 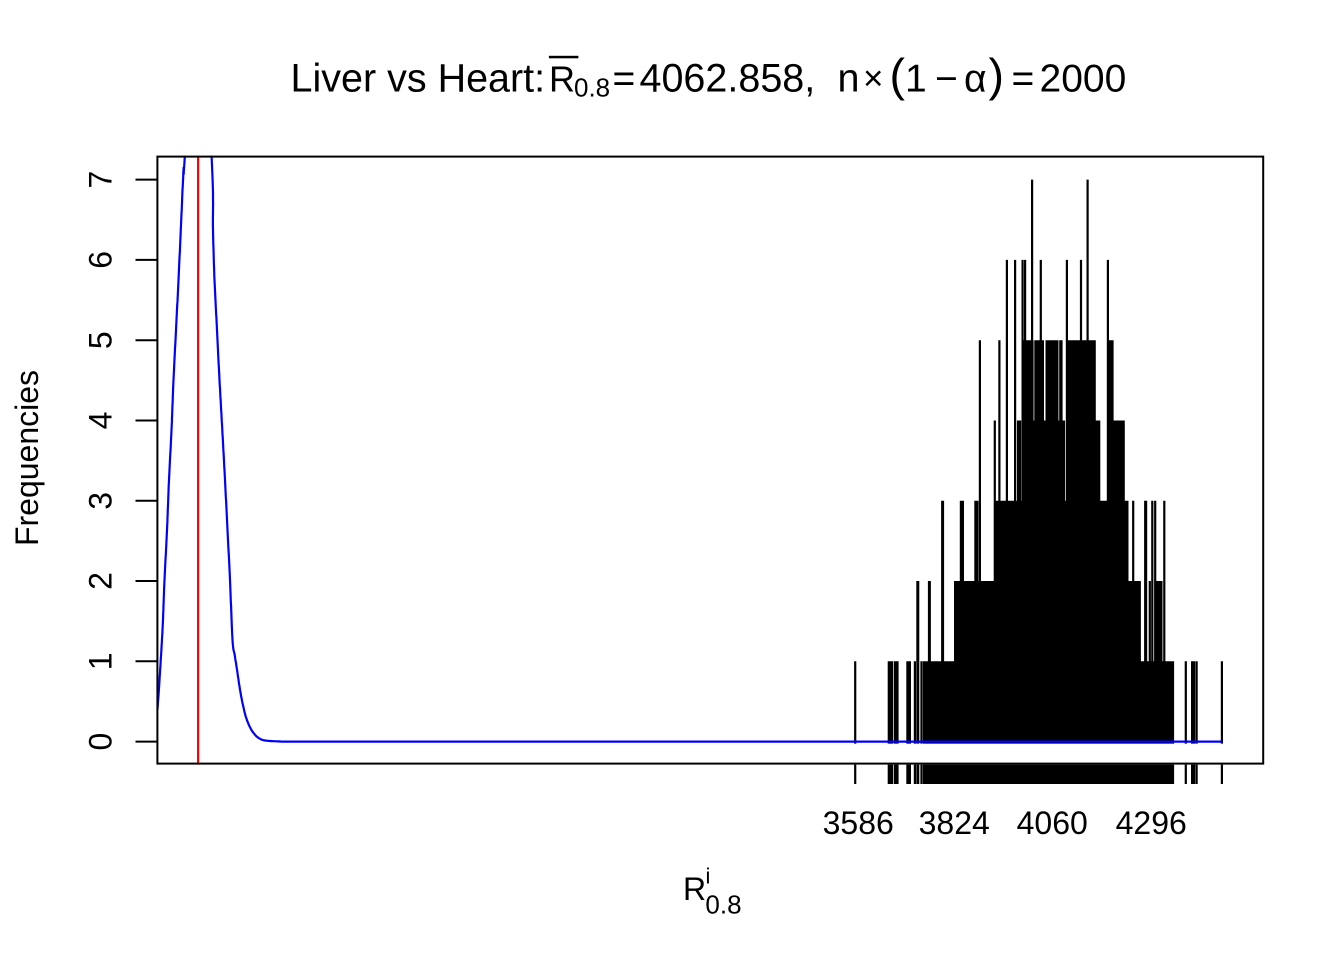 What do you see at coordinates (708, 876) in the screenshot?
I see `svg-text: i` at bounding box center [708, 876].